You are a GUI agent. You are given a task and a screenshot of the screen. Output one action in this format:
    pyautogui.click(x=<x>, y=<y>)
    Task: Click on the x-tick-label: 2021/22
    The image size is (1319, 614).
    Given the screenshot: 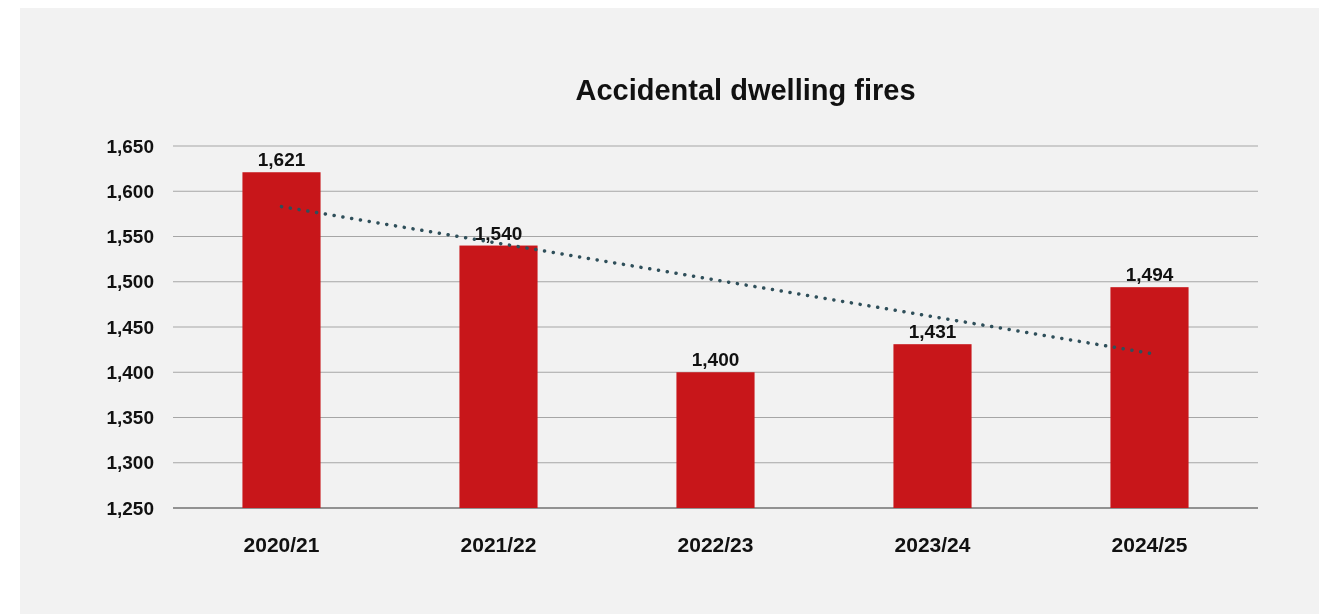 What is the action you would take?
    pyautogui.click(x=498, y=544)
    